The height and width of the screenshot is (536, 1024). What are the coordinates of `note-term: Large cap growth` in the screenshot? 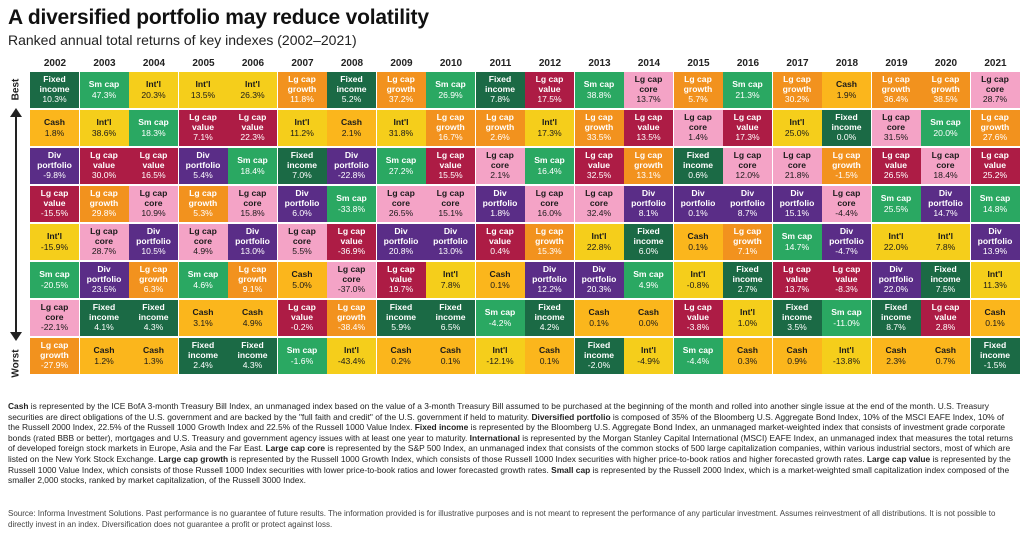 It's located at (193, 458).